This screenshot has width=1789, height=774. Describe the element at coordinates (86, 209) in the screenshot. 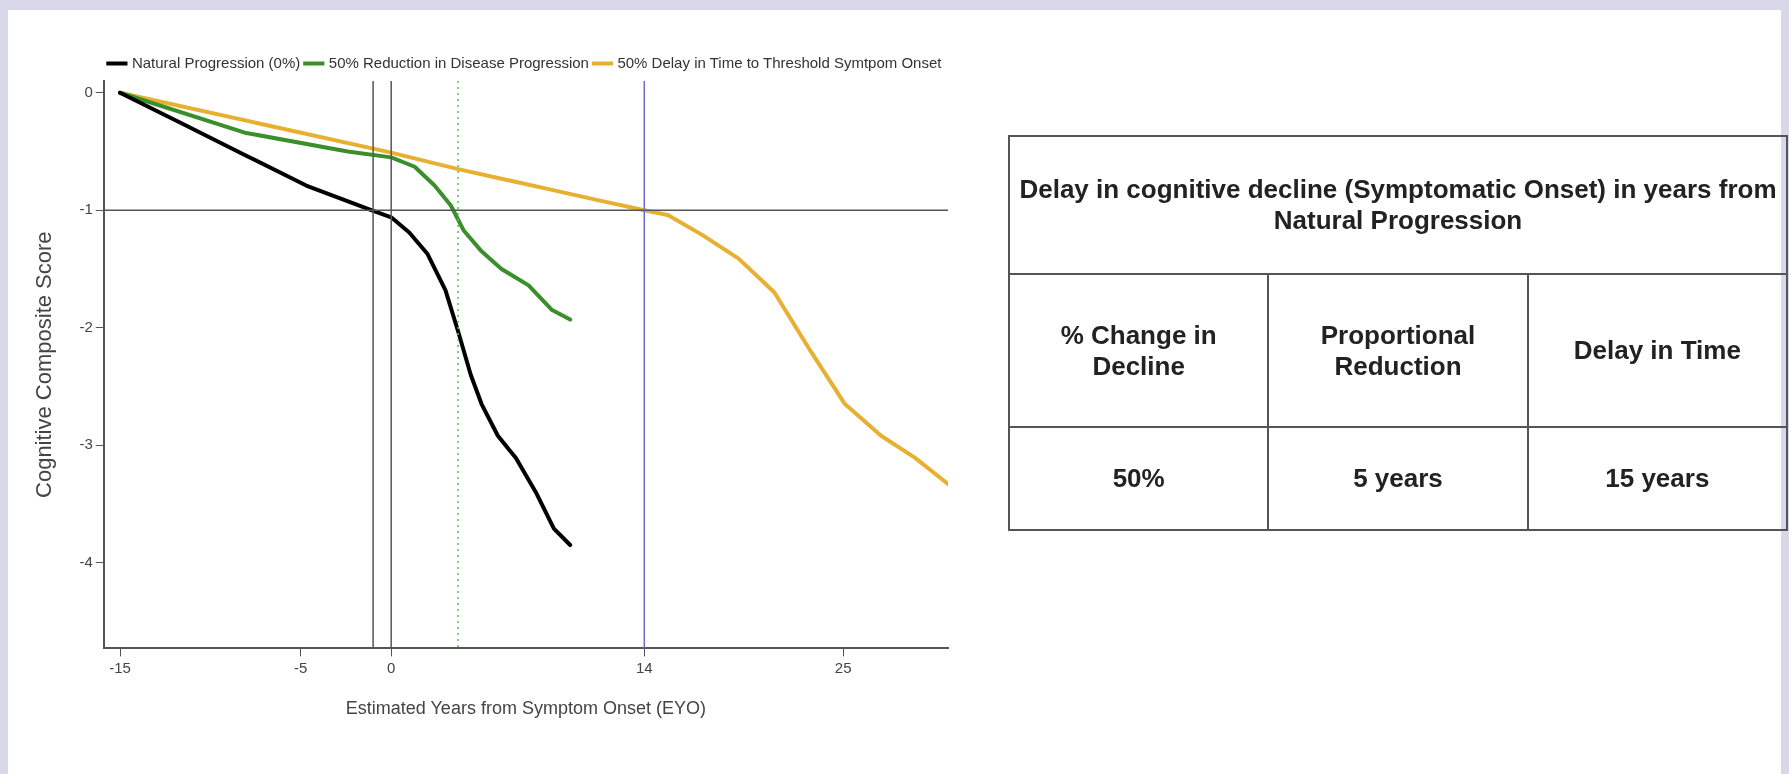

I see `y-tick-label: -1` at that location.